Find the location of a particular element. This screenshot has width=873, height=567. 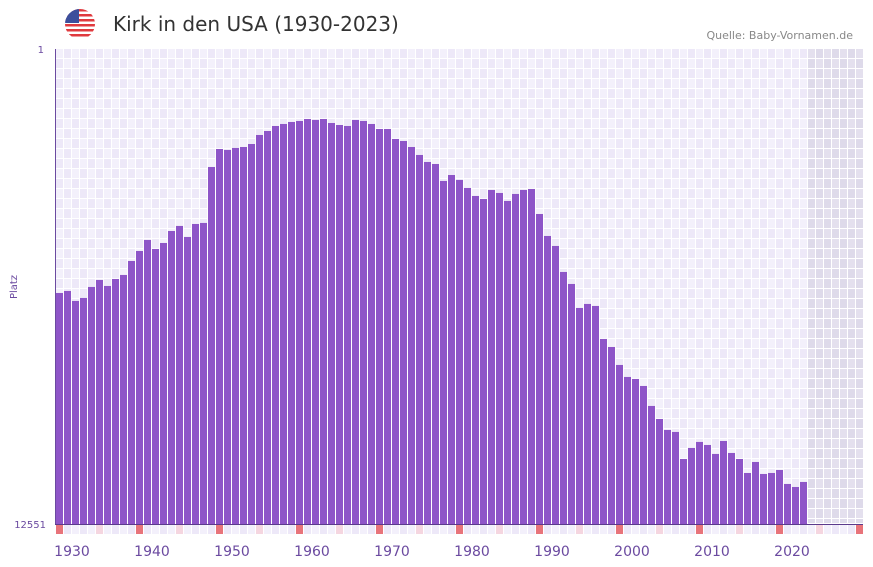

bar-1992 is located at coordinates (555, 384).